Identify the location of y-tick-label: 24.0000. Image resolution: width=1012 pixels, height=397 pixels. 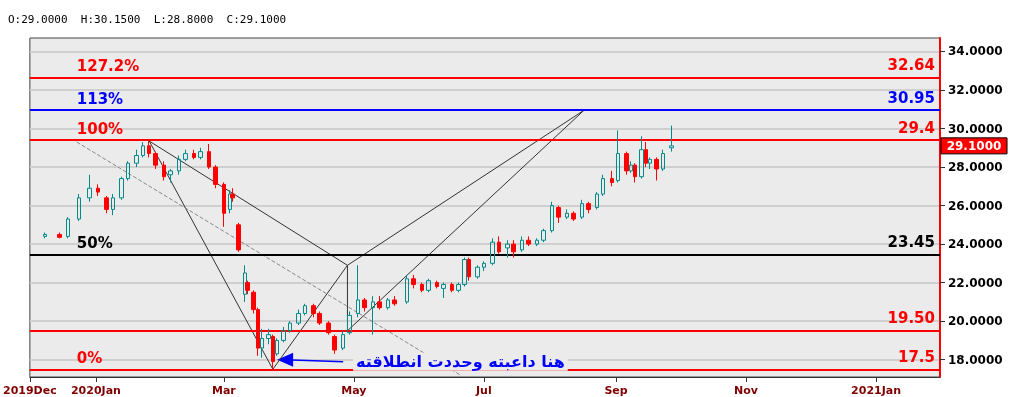
(975, 244).